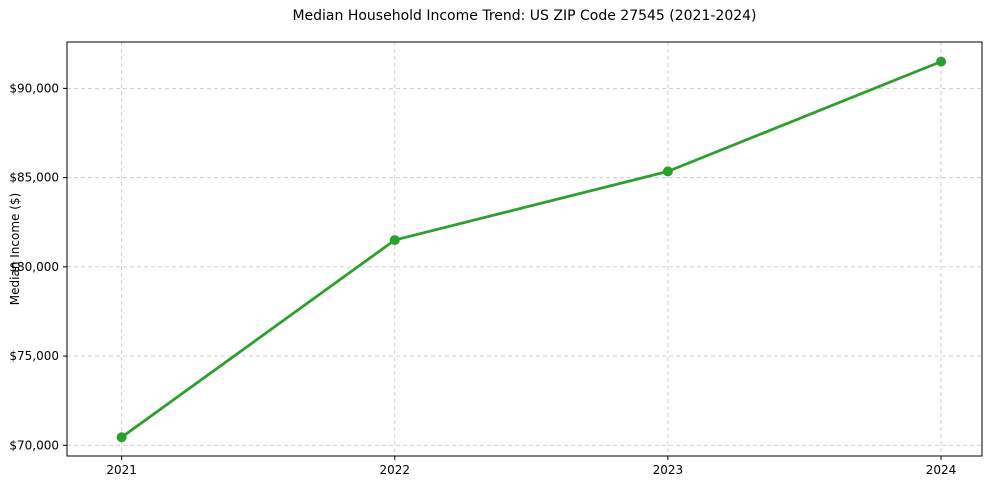 Image resolution: width=989 pixels, height=490 pixels. I want to click on y-tick-label: $75,000, so click(34, 356).